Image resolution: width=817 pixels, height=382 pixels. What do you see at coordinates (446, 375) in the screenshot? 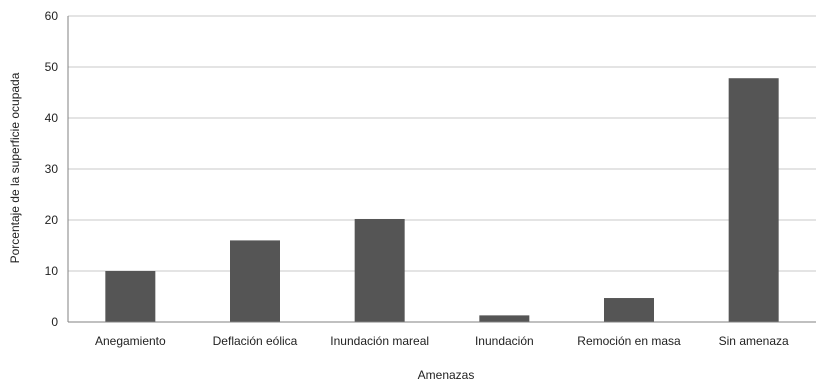
I see `x-axis-title: Amenazas` at bounding box center [446, 375].